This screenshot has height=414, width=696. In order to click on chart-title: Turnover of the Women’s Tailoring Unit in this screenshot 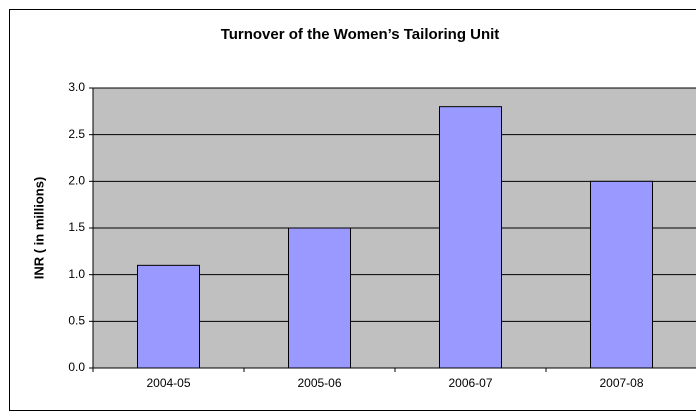, I will do `click(360, 34)`.